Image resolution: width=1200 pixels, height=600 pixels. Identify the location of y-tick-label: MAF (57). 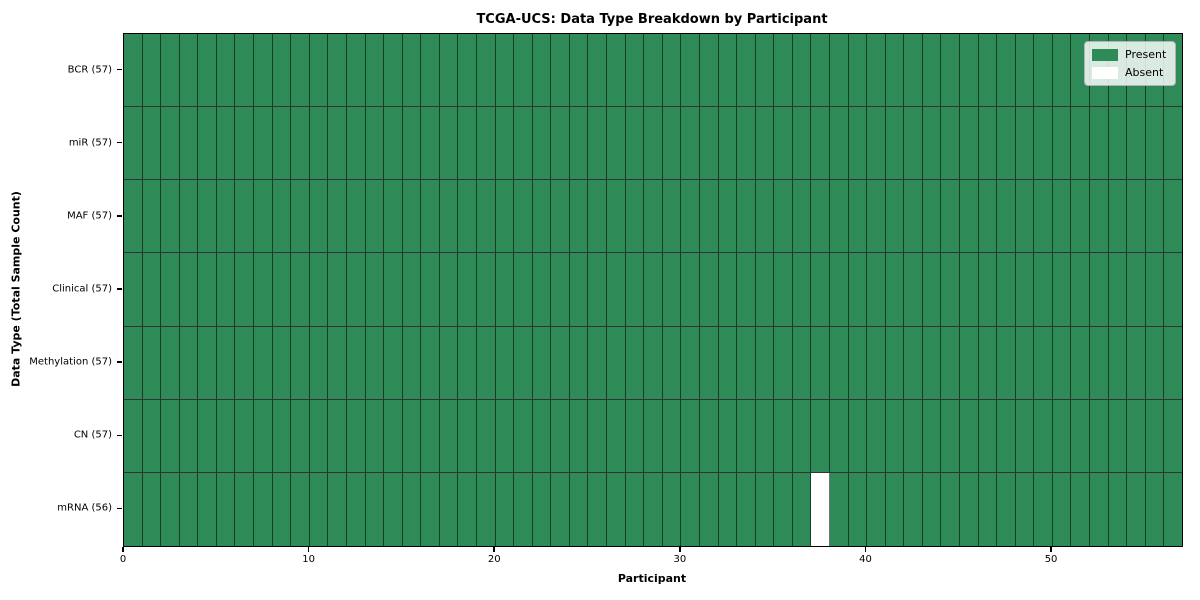
(89, 216).